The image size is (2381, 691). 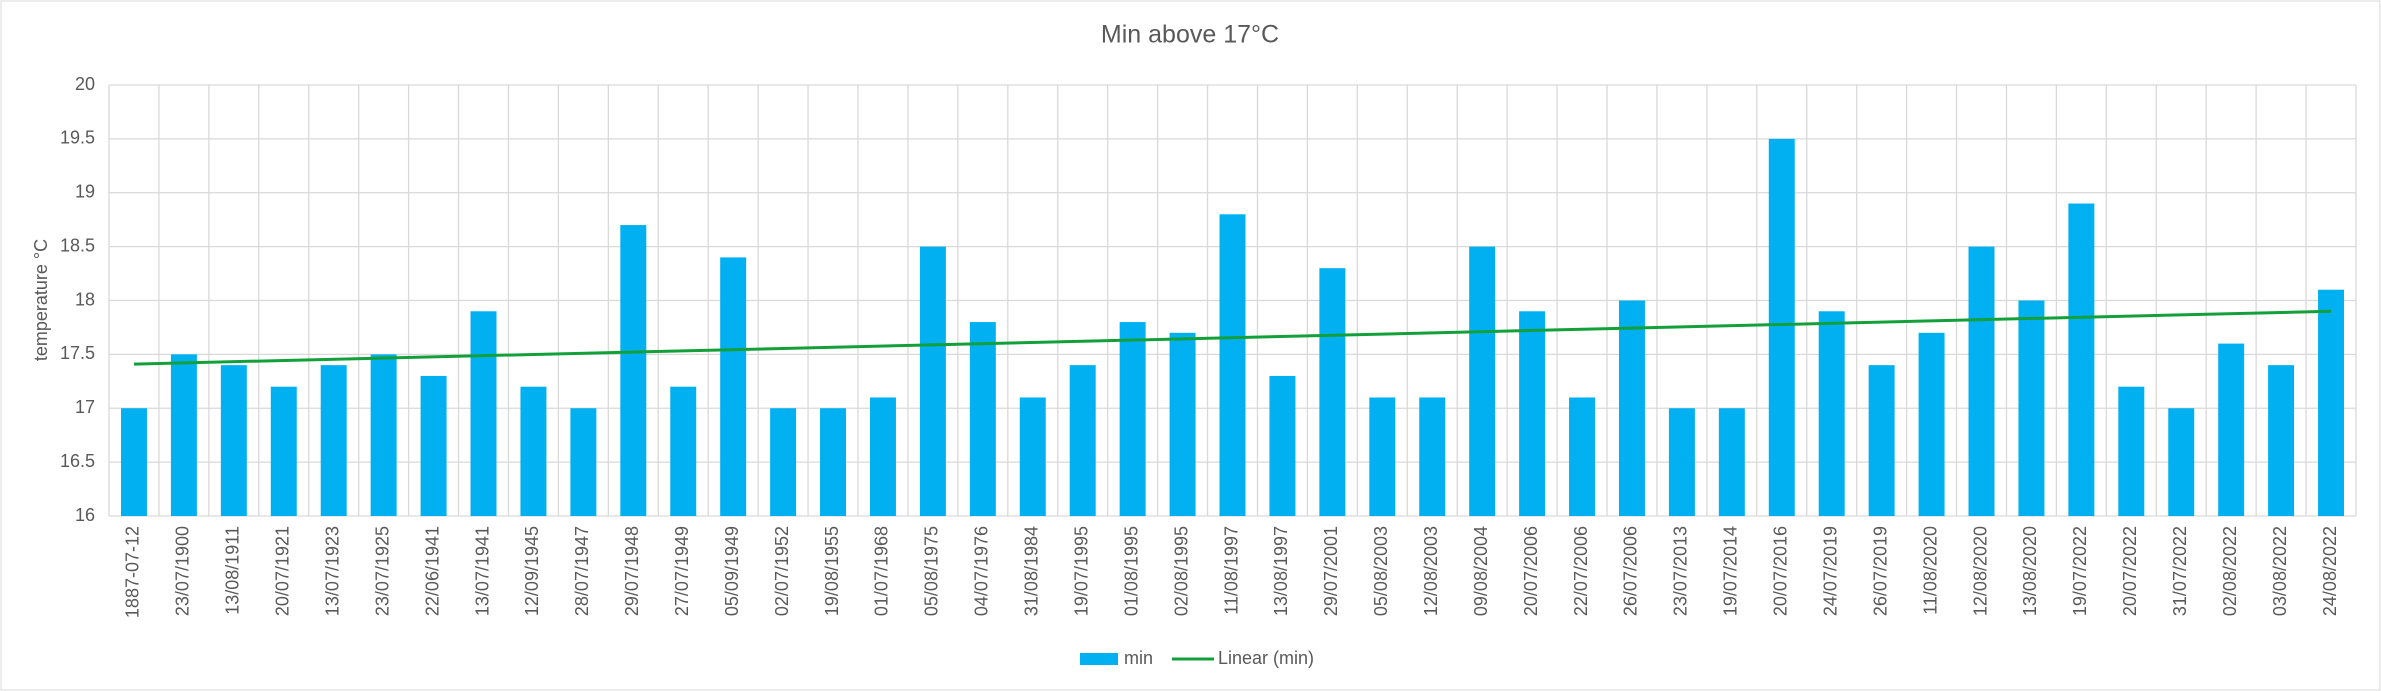 I want to click on legend-label: min, so click(x=1138, y=658).